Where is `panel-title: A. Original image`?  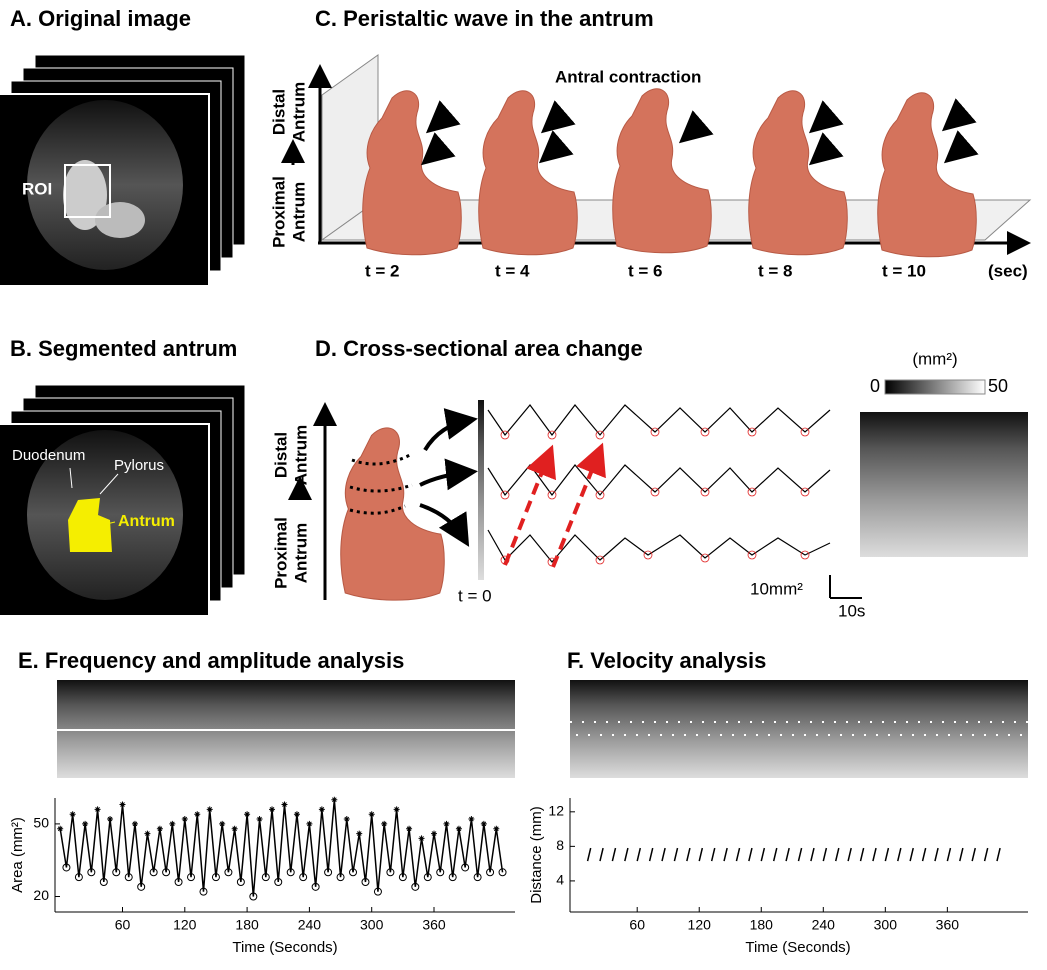
panel-title: A. Original image is located at coordinates (100, 18).